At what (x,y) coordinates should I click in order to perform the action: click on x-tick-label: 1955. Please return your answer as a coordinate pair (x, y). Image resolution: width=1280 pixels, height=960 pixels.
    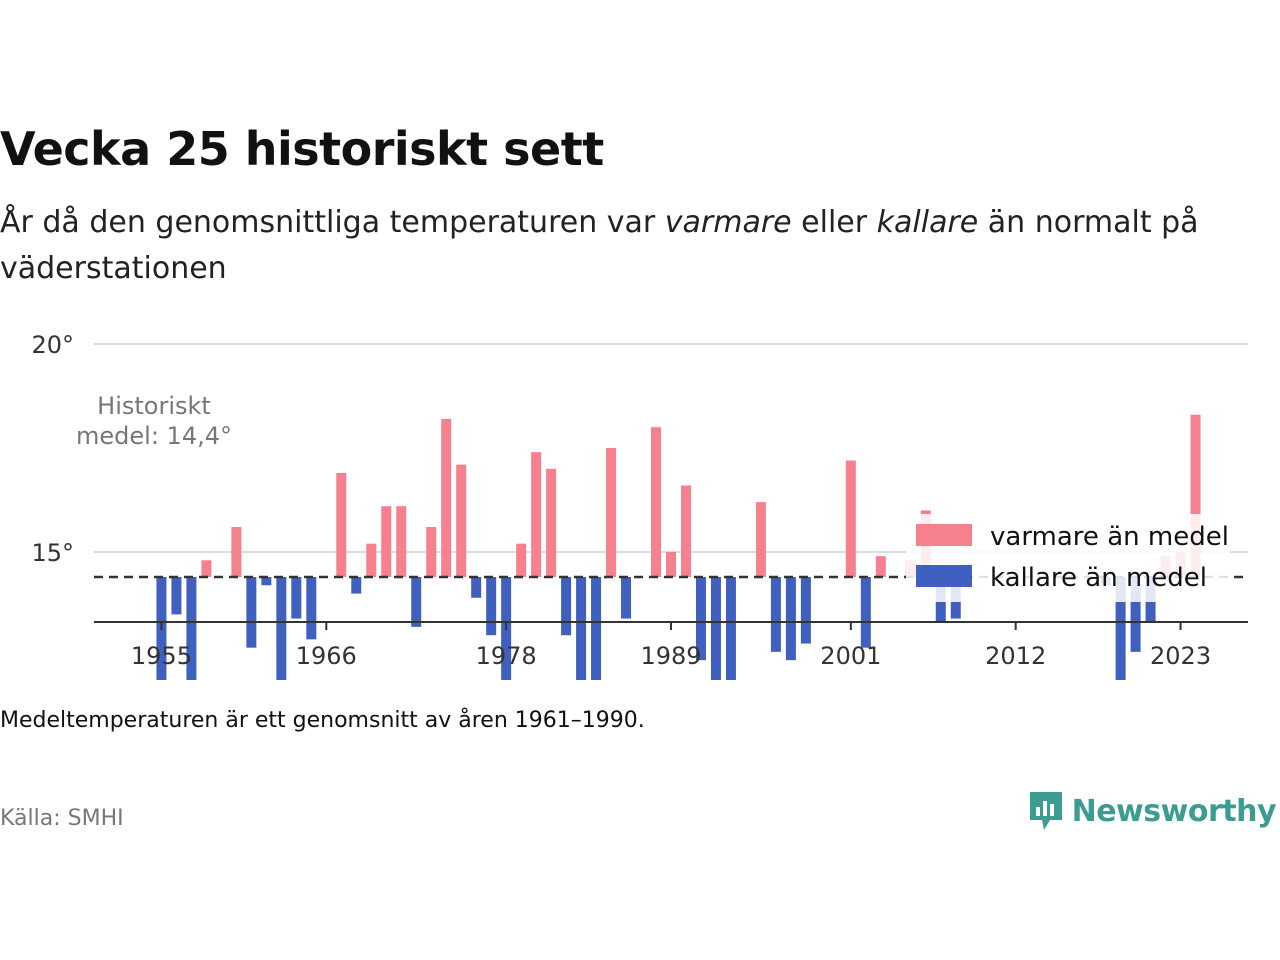
    Looking at the image, I should click on (161, 656).